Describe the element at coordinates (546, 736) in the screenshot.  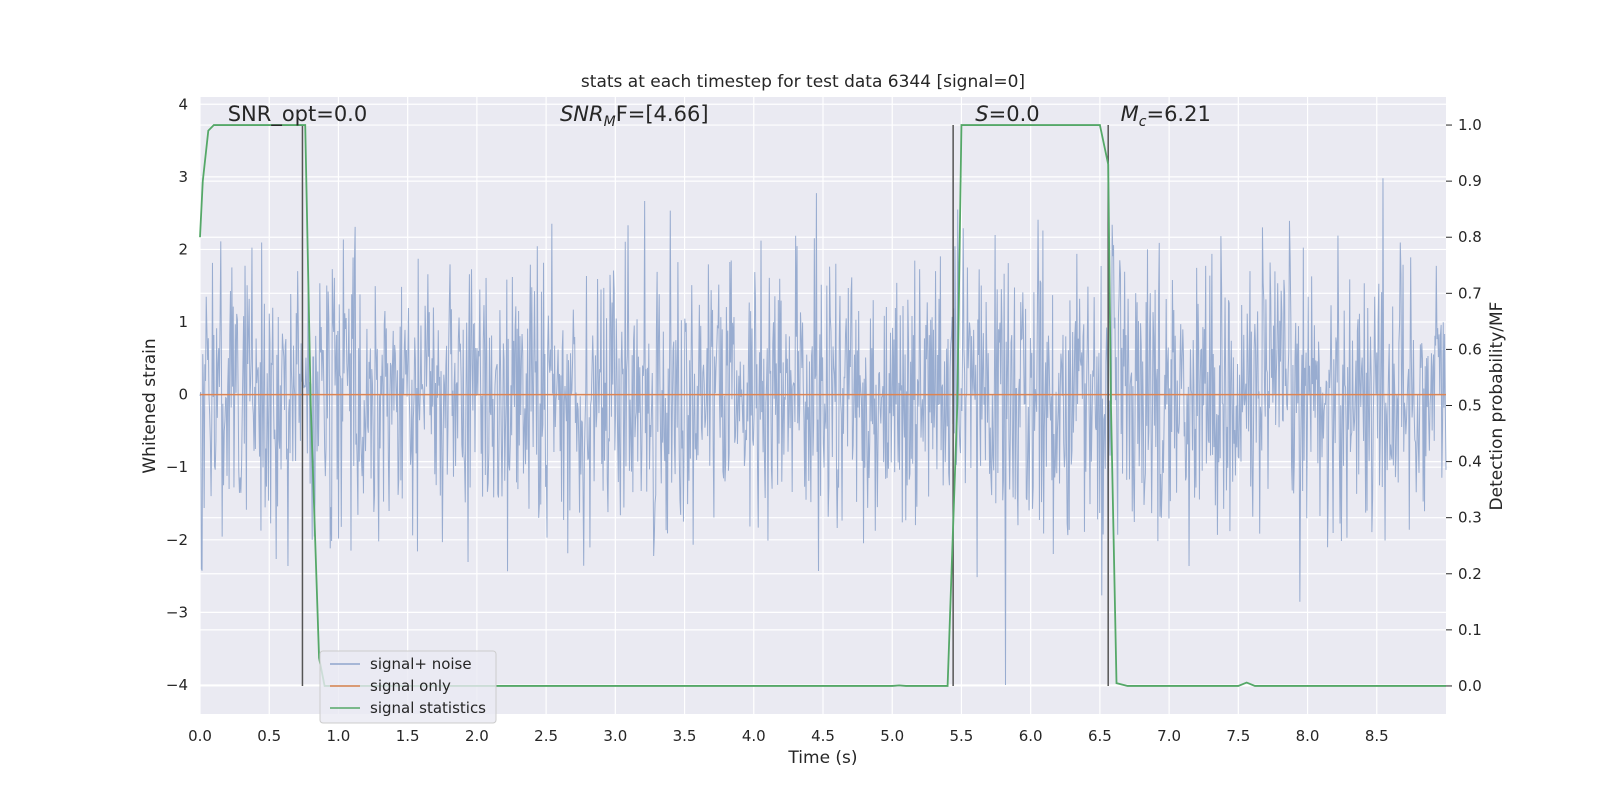
I see `x-tick-label: 2.5` at that location.